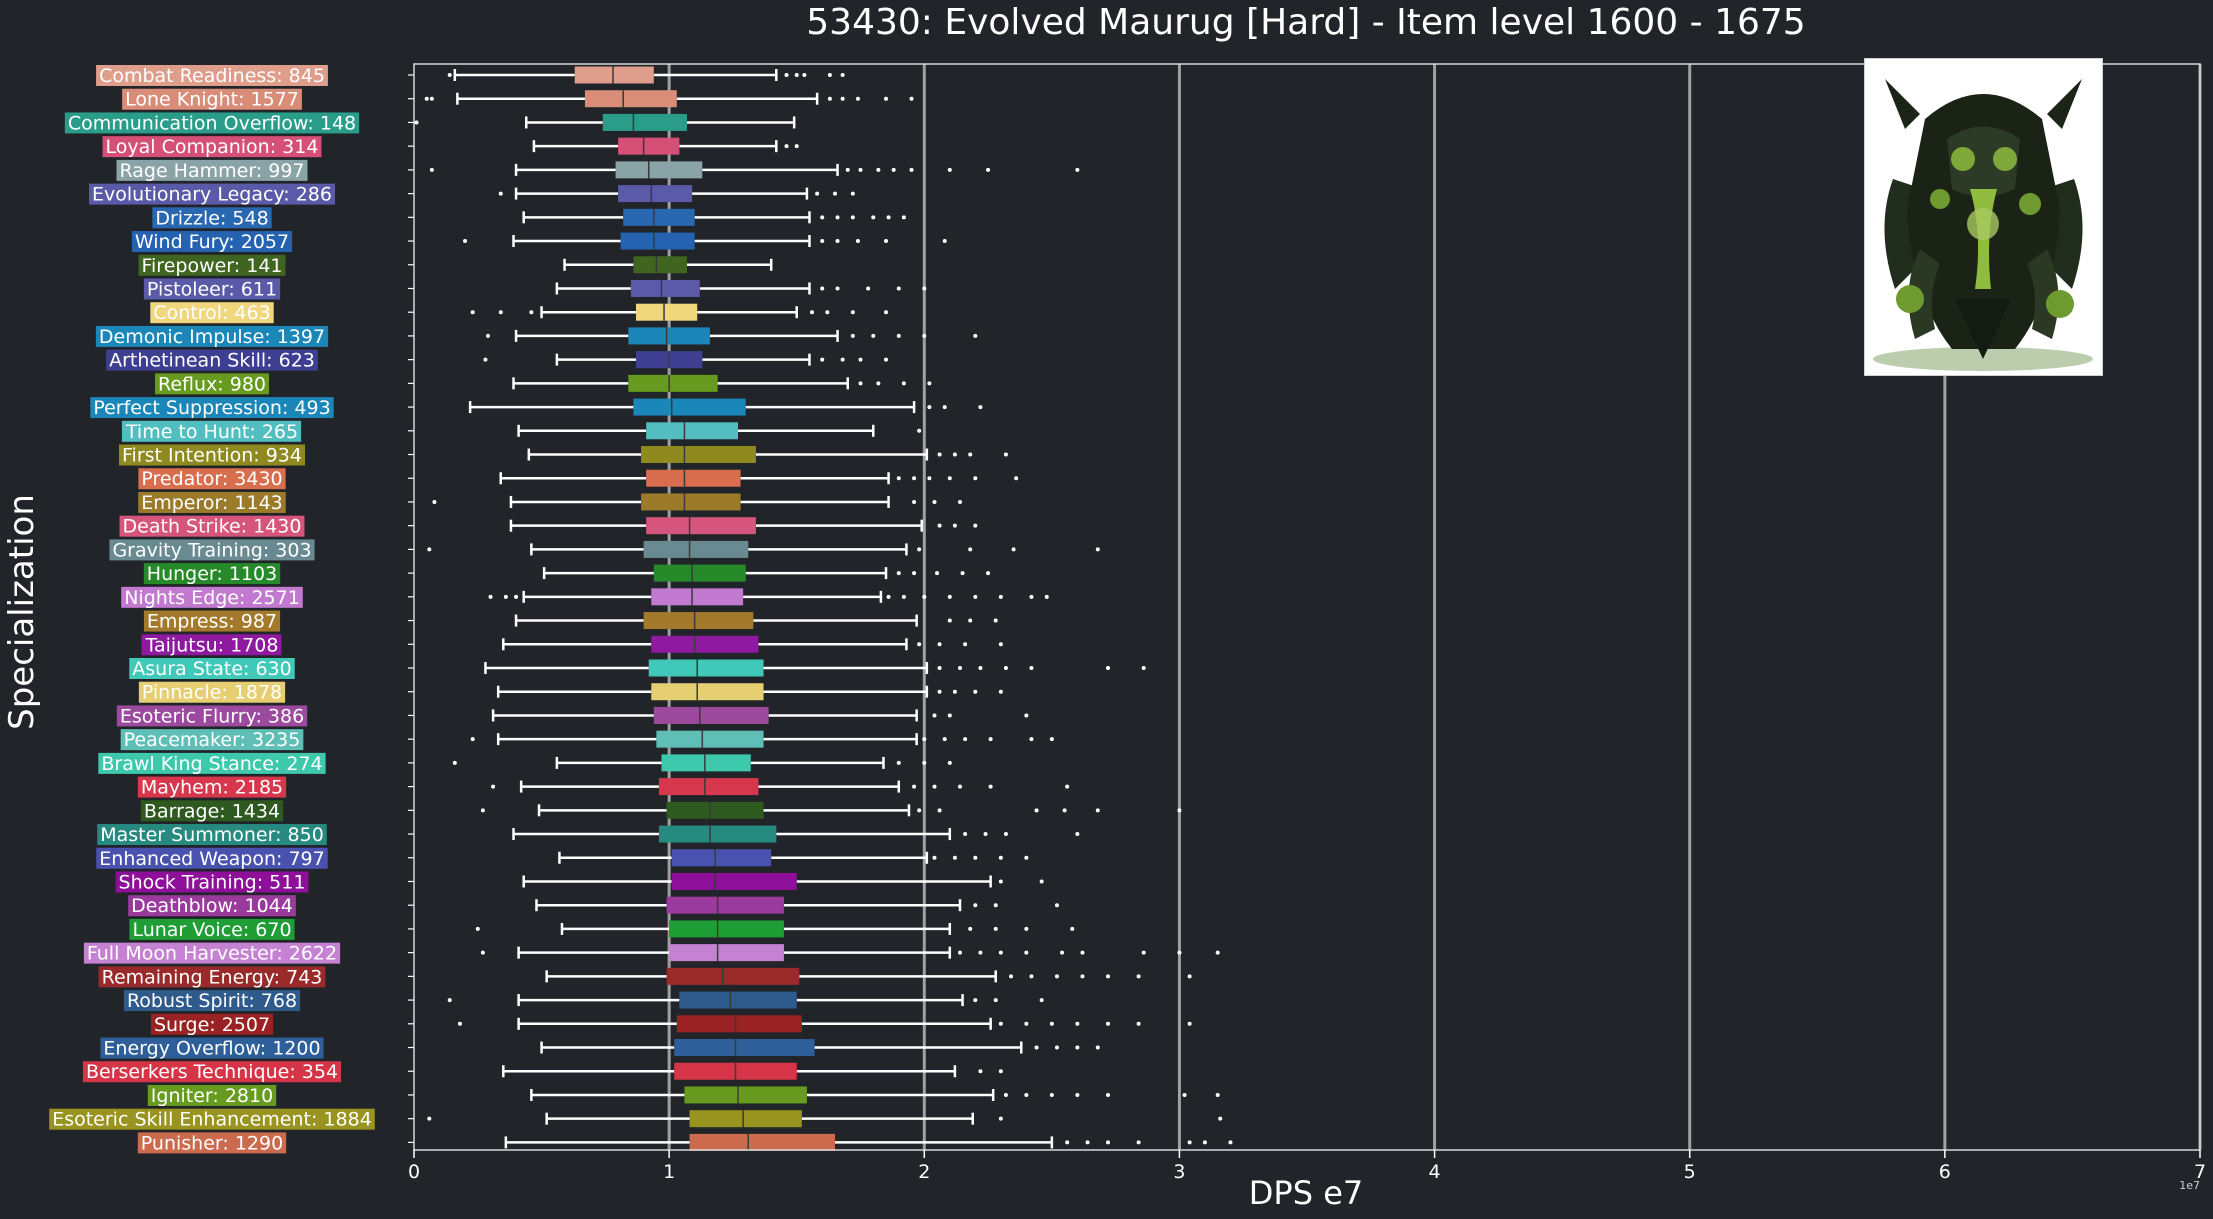  I want to click on box-row: Hunger: 1103, so click(567, 574).